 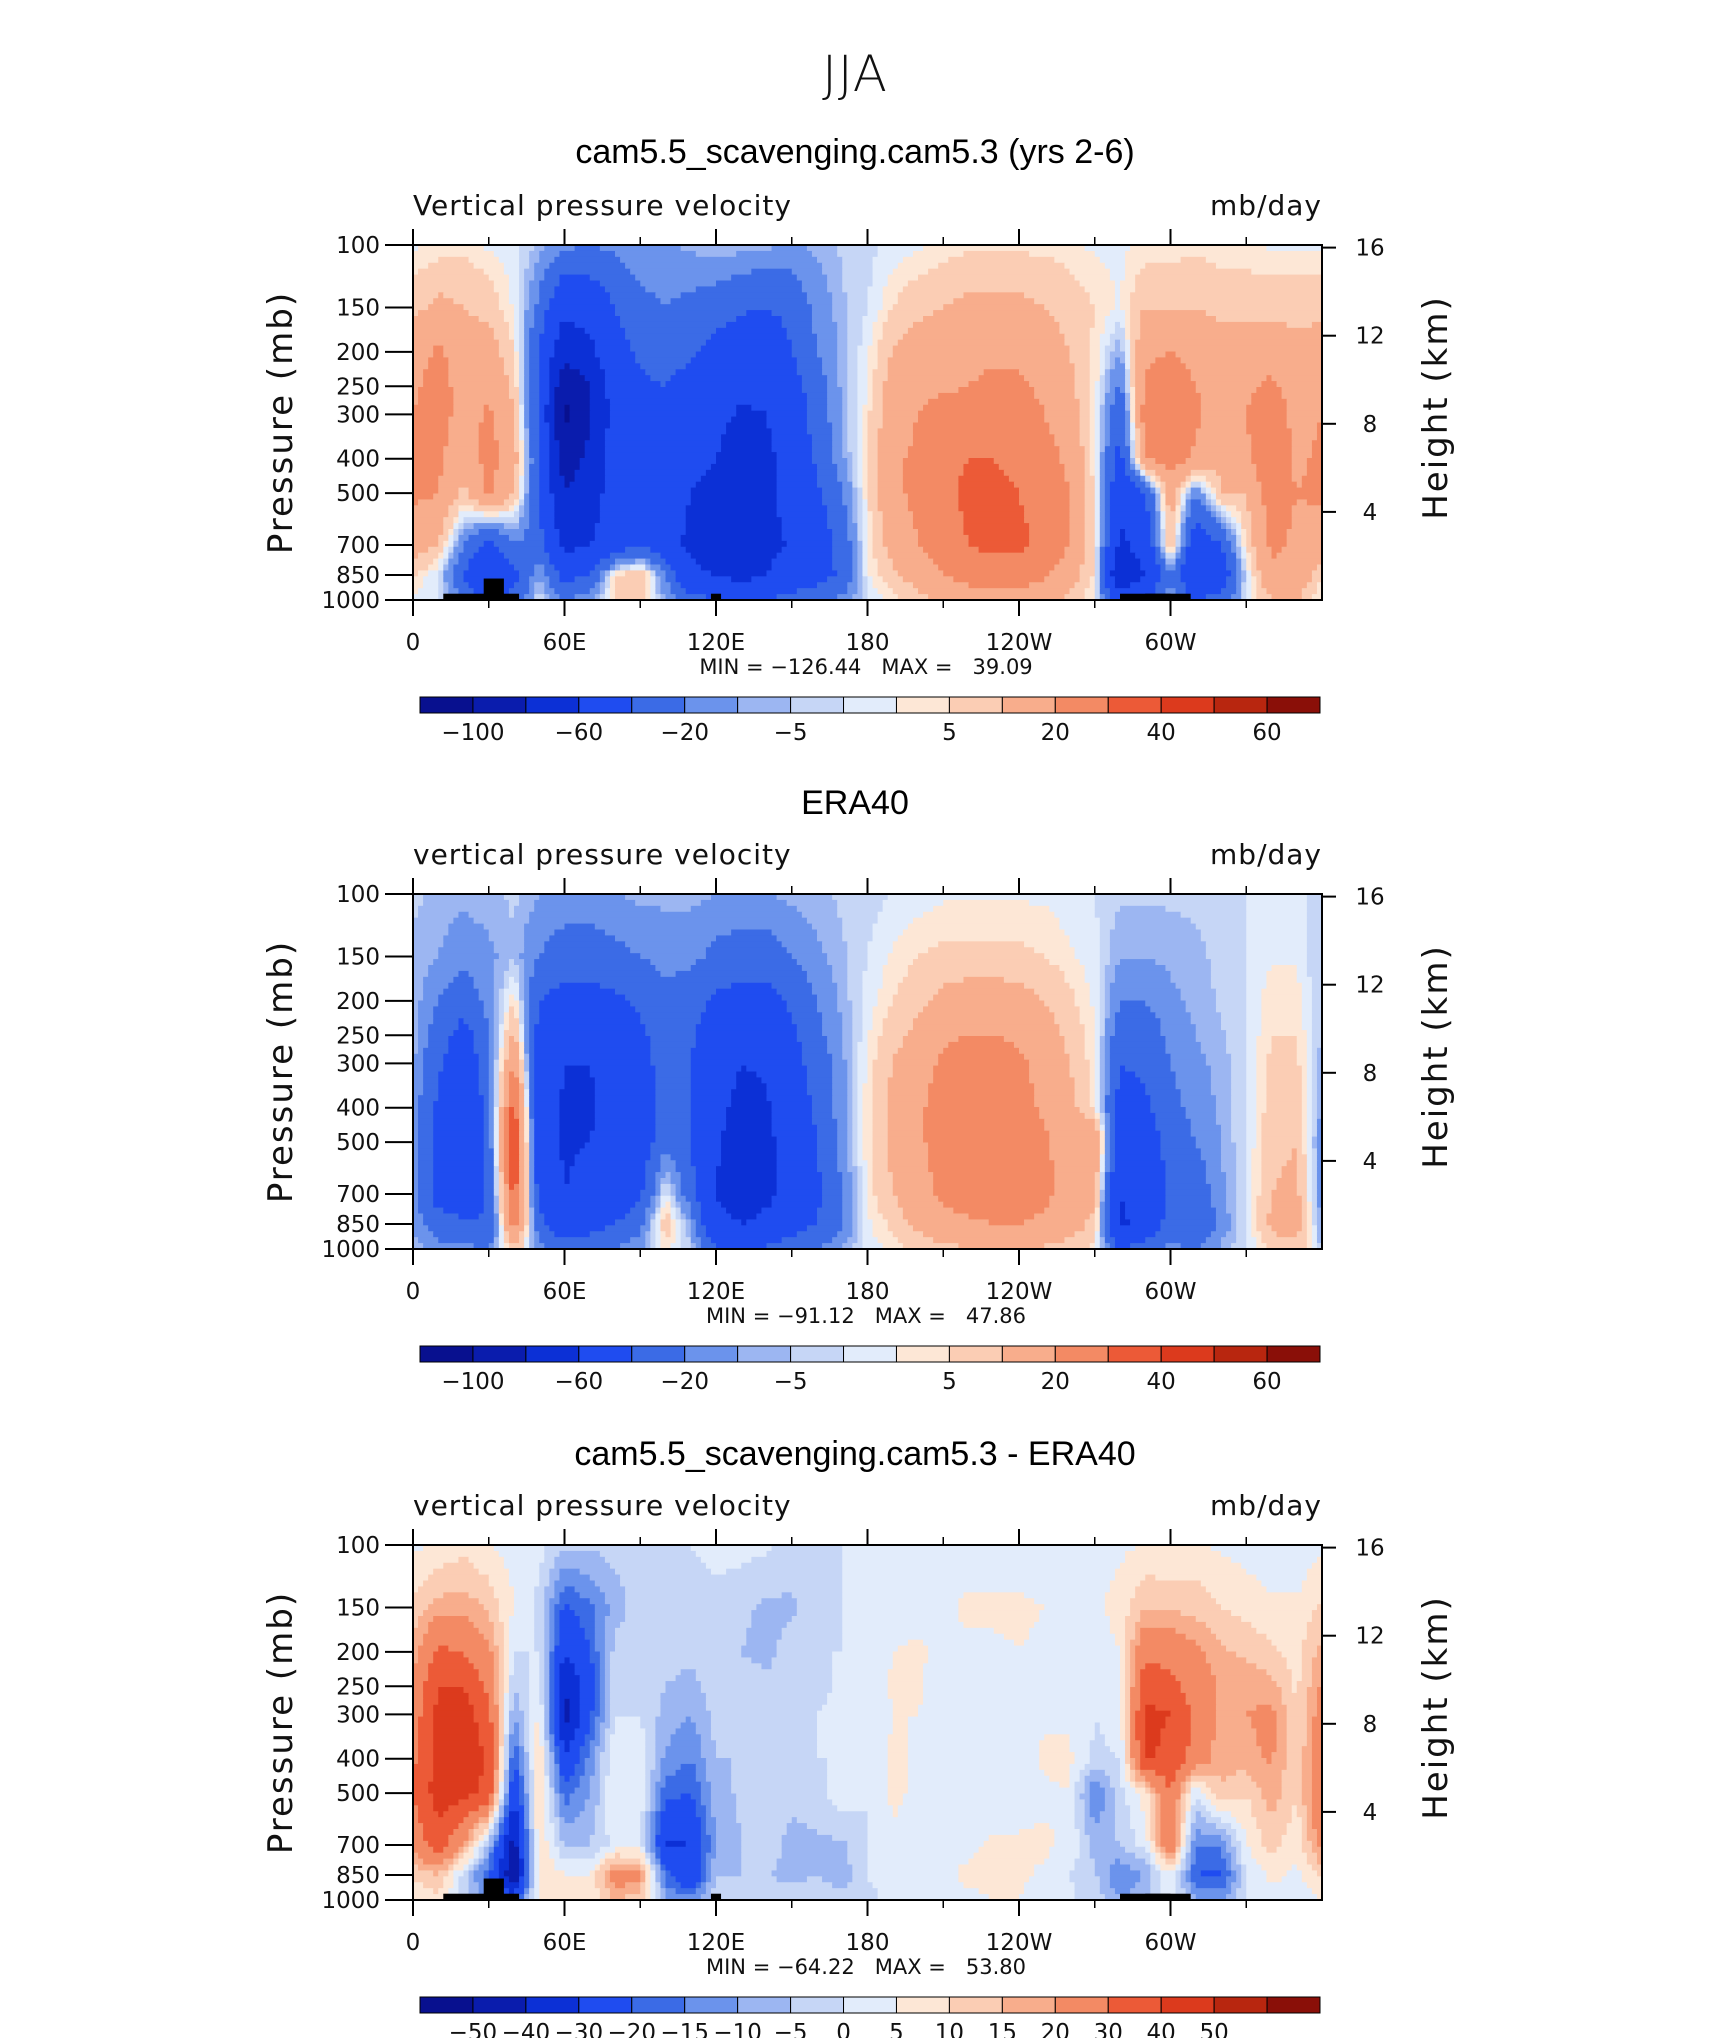 I want to click on y-tick-label: 850, so click(x=358, y=1225).